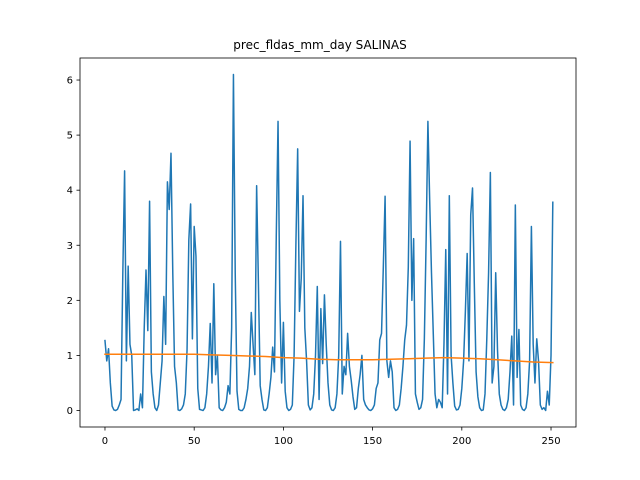 The width and height of the screenshot is (640, 480). I want to click on y-tick-label: 2, so click(70, 301).